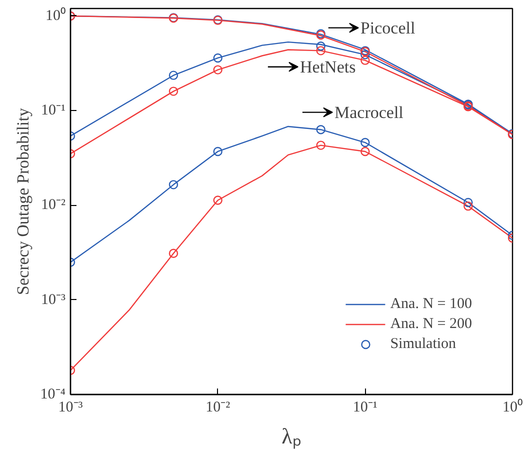  What do you see at coordinates (53, 394) in the screenshot?
I see `y-tick-label: 10⁻⁴` at bounding box center [53, 394].